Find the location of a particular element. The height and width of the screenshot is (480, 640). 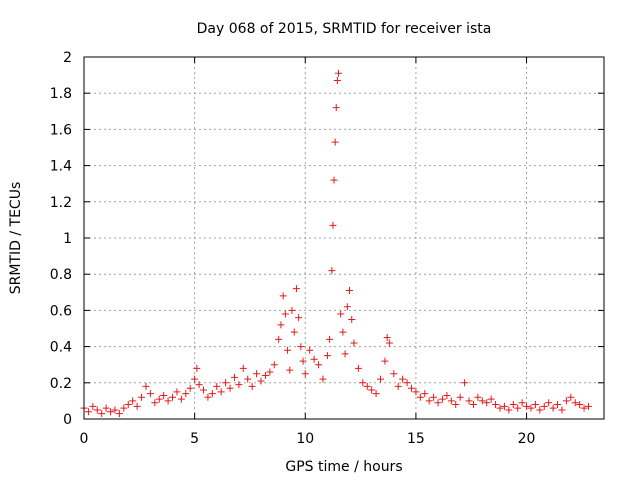

x-tick-label: 15 is located at coordinates (416, 439).